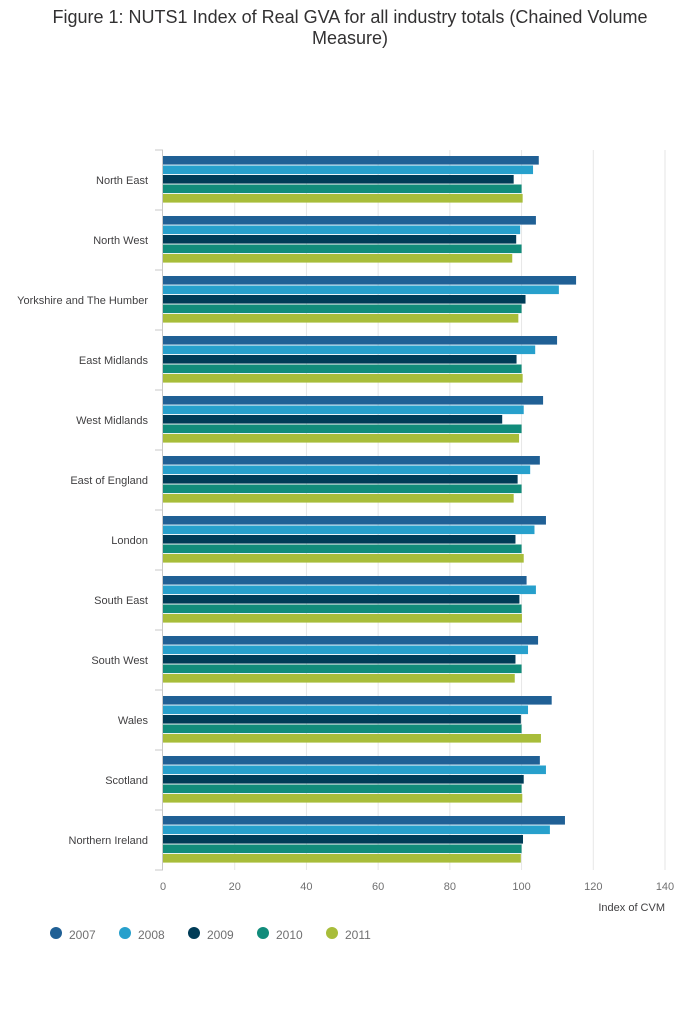 This screenshot has height=1020, width=700. Describe the element at coordinates (521, 887) in the screenshot. I see `x-tick-label: 100` at that location.